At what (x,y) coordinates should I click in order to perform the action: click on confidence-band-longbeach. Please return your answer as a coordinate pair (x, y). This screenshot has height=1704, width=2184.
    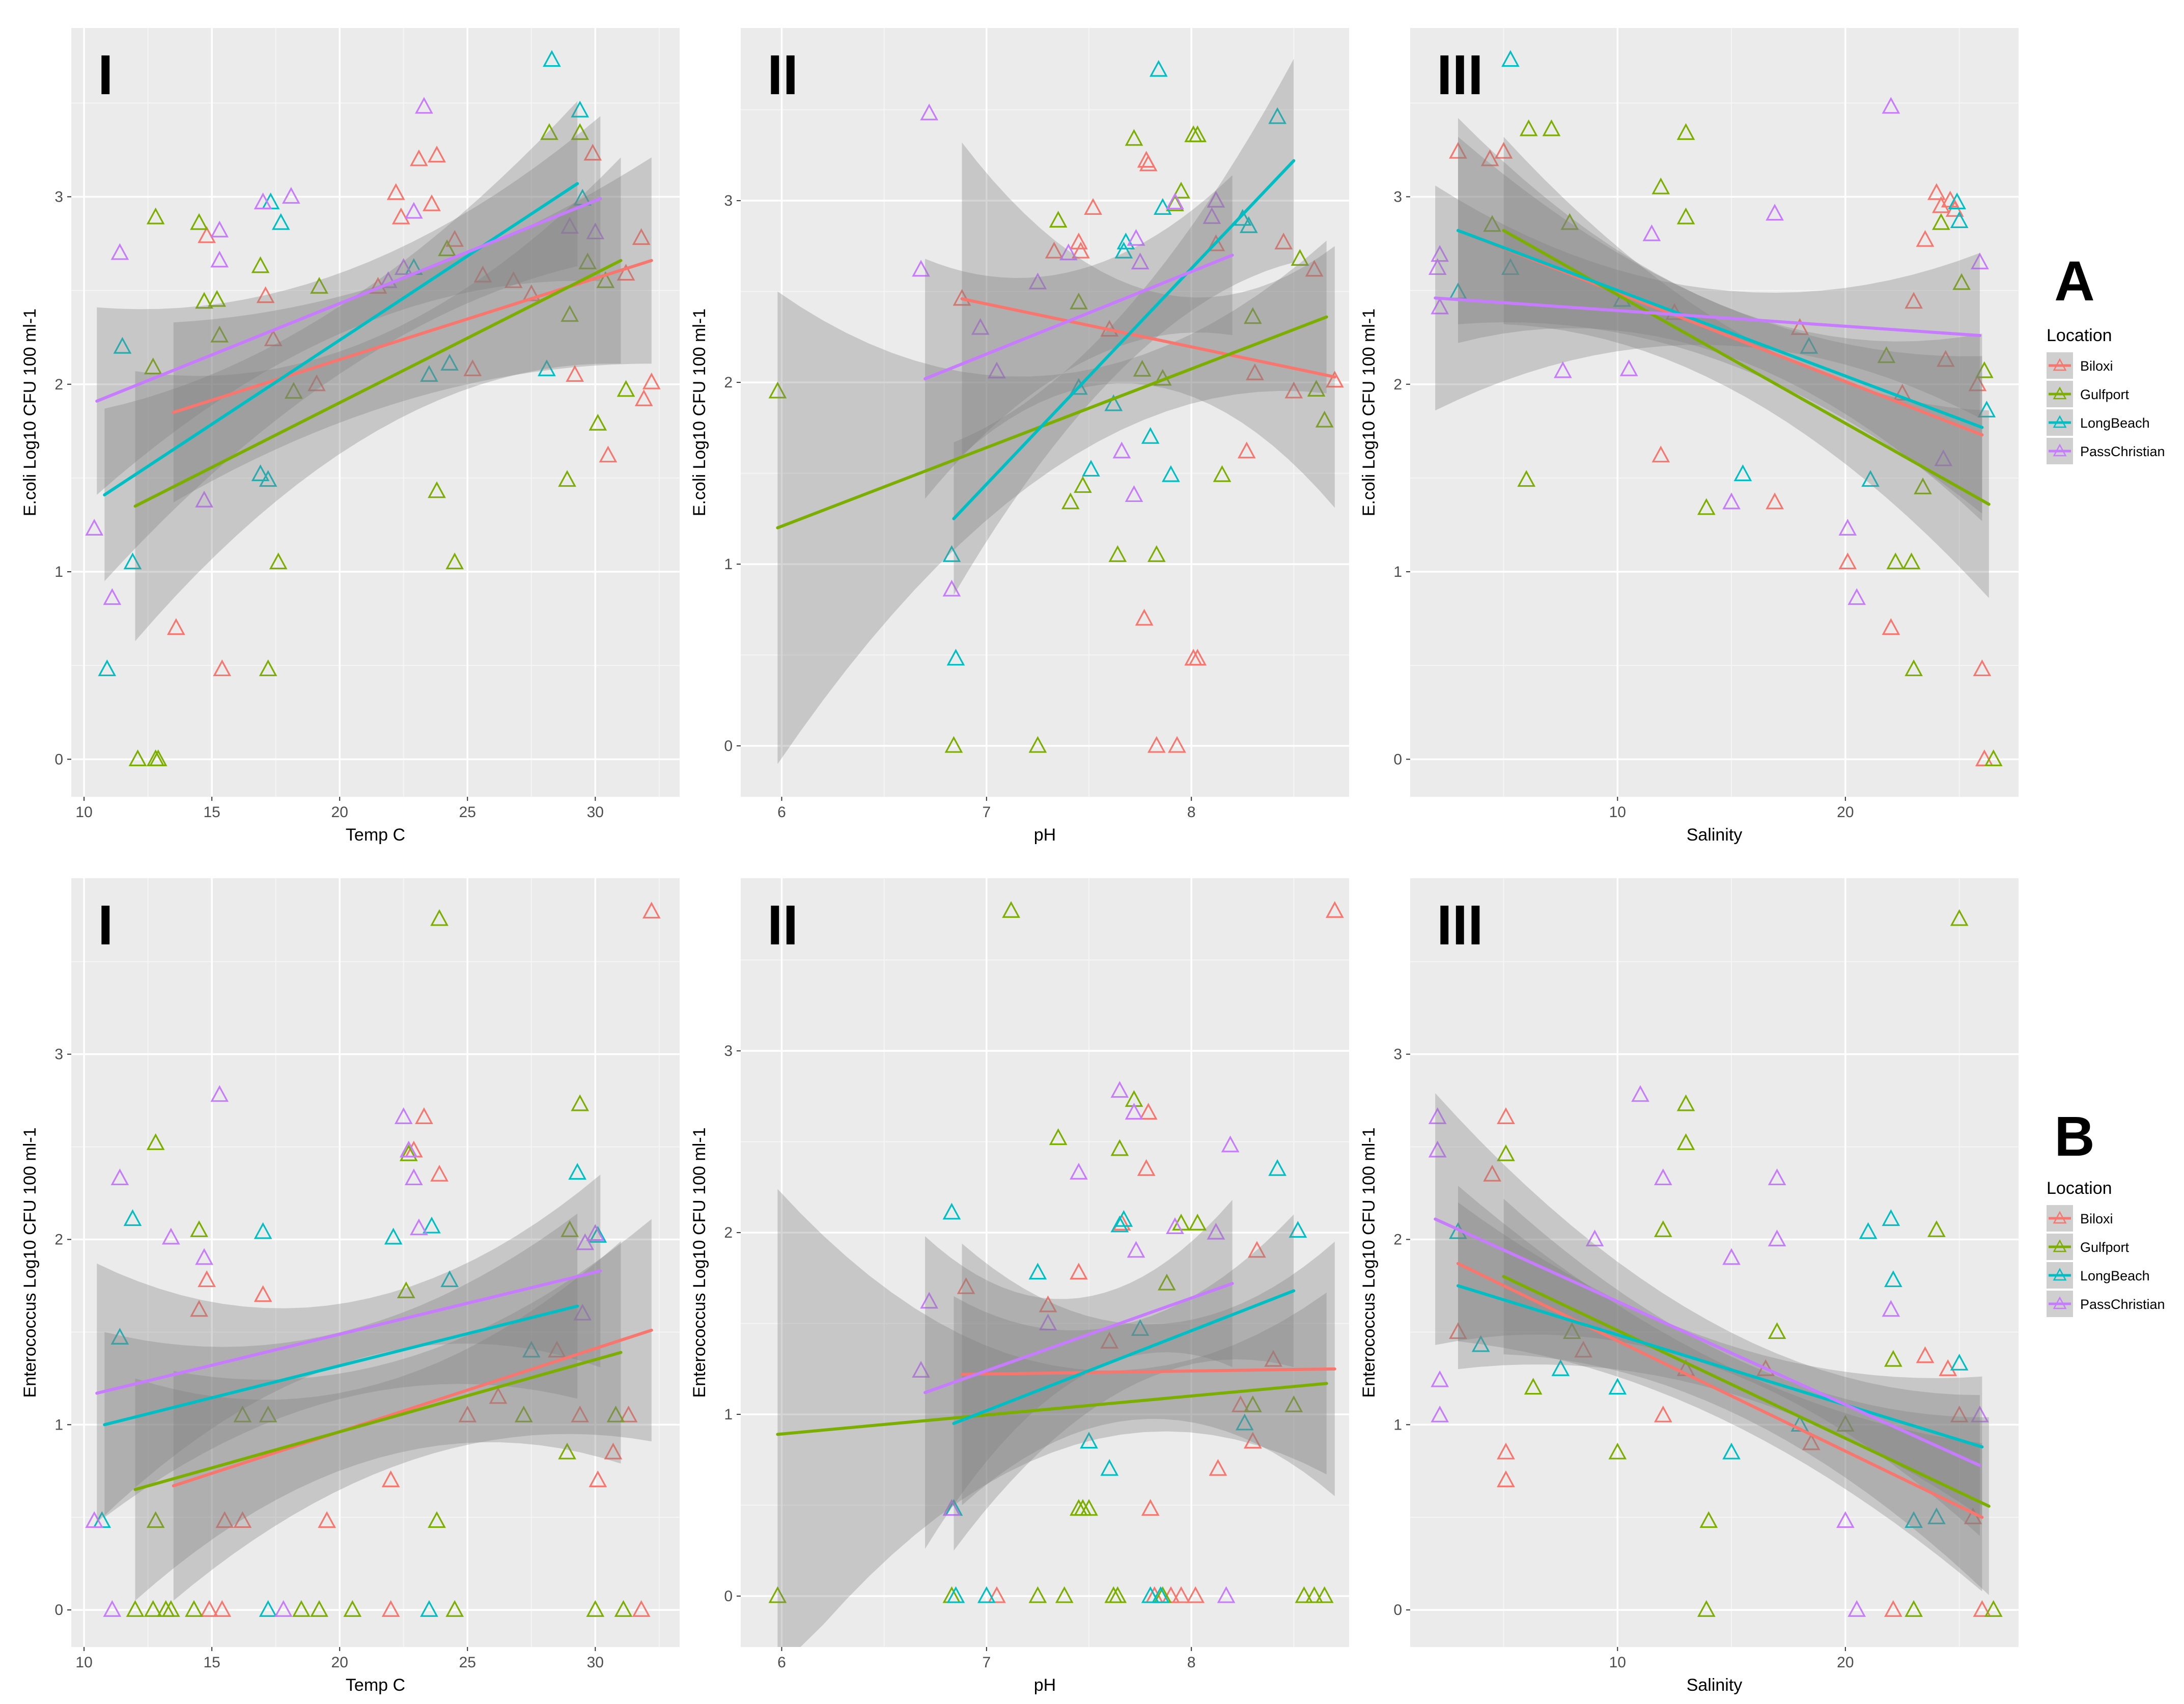
    Looking at the image, I should click on (1720, 319).